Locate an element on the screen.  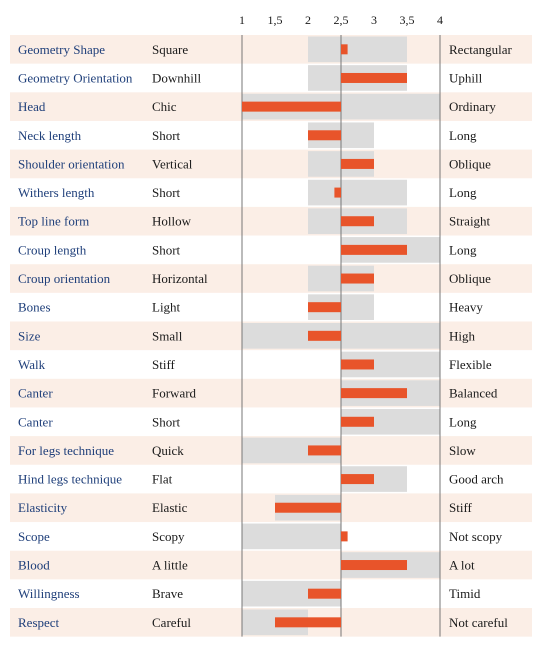
low-pole-label: Small is located at coordinates (167, 335).